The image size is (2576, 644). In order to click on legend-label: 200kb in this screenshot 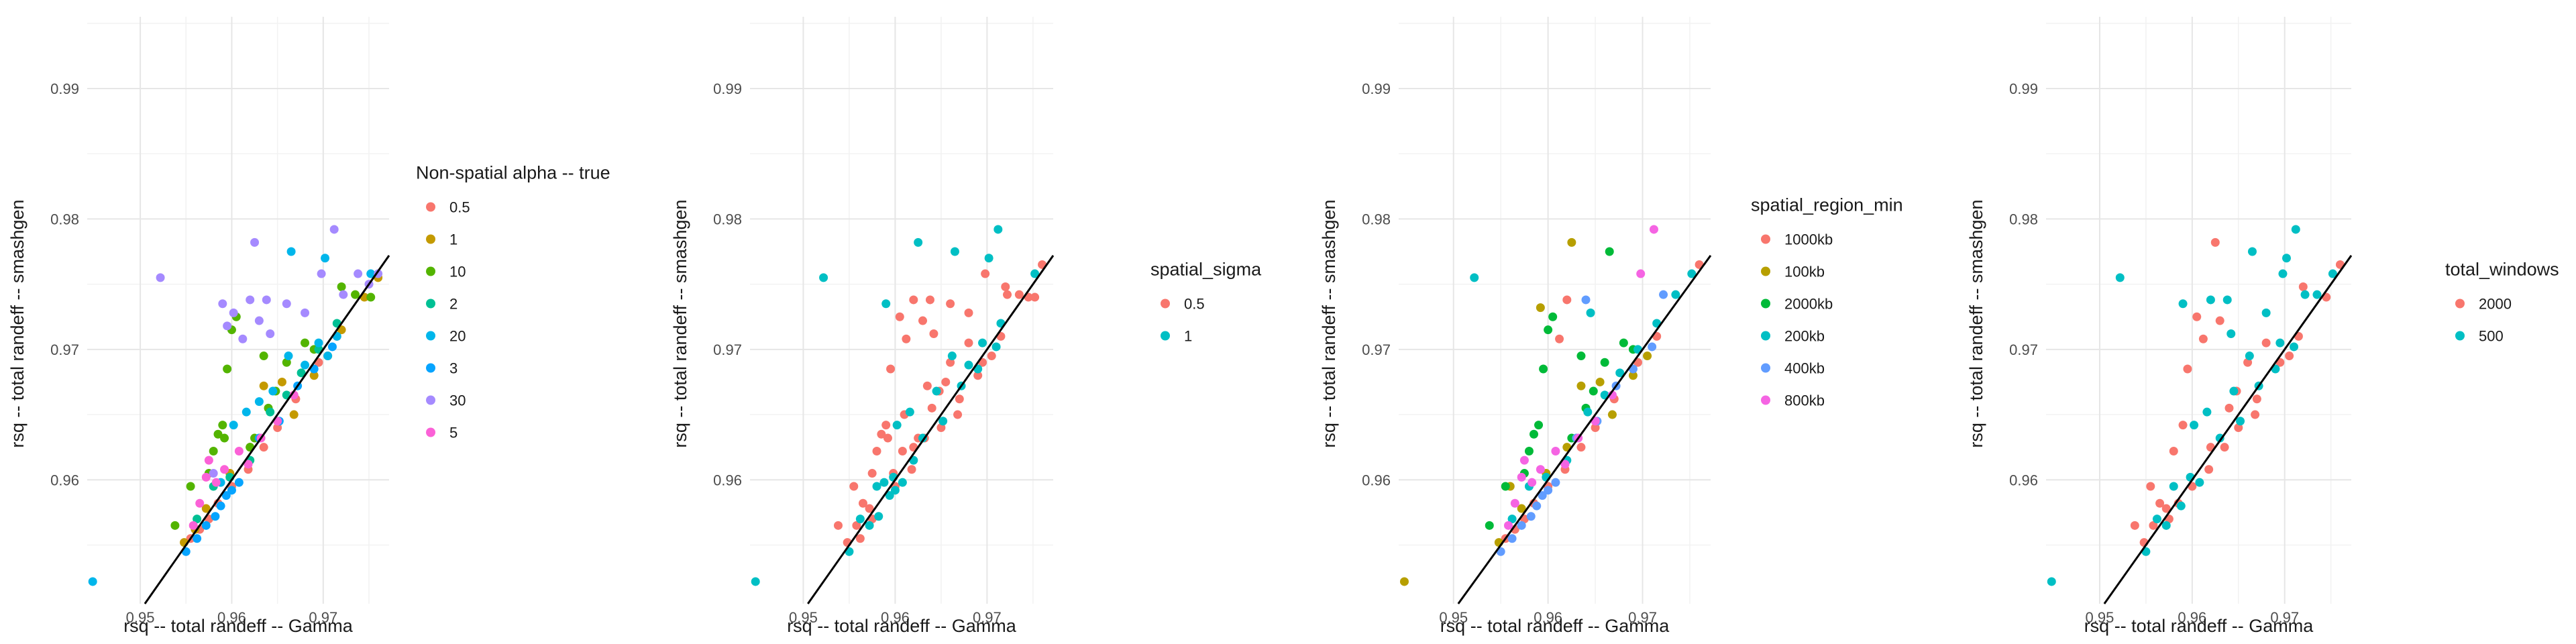, I will do `click(1804, 336)`.